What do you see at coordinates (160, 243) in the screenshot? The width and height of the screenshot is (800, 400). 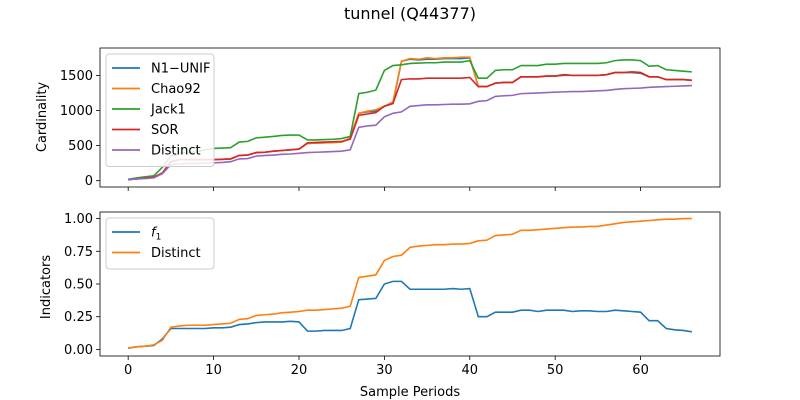 I see `indicators-legend` at bounding box center [160, 243].